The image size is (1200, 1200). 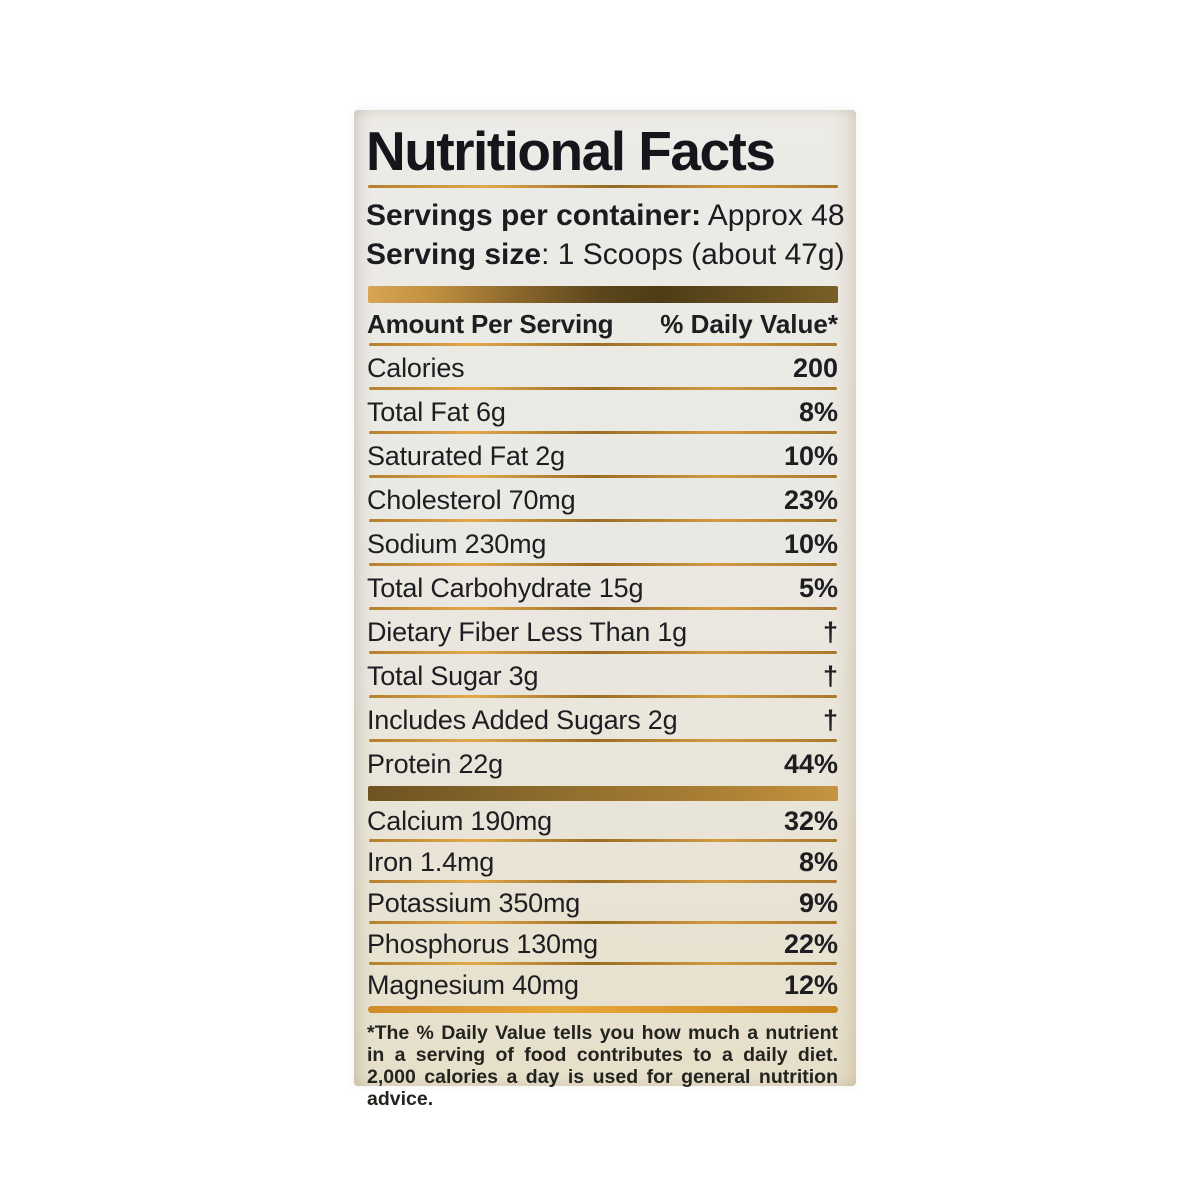 I want to click on nutrient-name: Total Carbohydrate 15g, so click(x=505, y=587).